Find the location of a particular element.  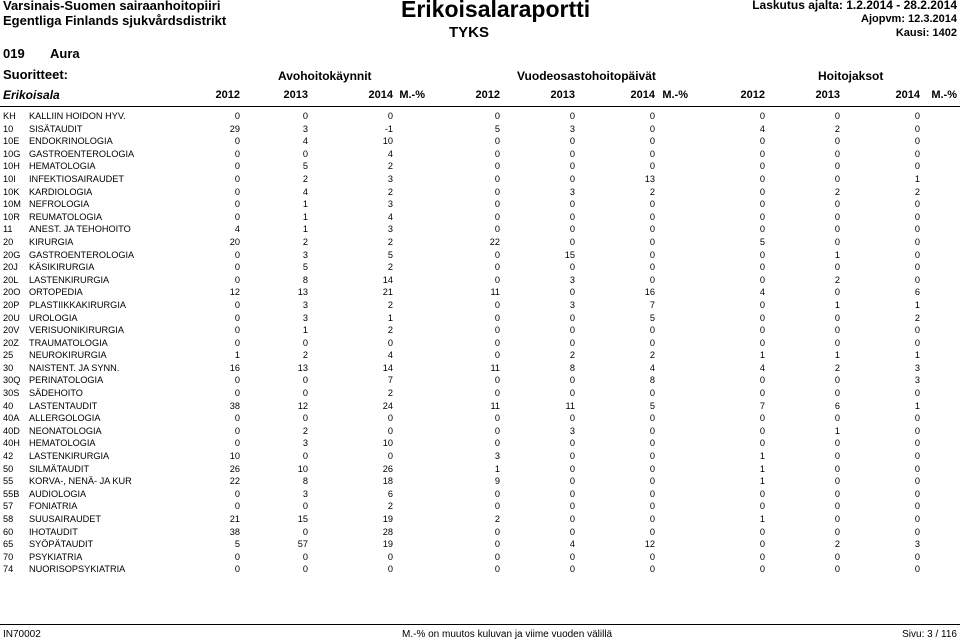

table-row: 40H HEMATOLOGIA 0 3 10 0 0 0 0 0 0 is located at coordinates (480, 443).